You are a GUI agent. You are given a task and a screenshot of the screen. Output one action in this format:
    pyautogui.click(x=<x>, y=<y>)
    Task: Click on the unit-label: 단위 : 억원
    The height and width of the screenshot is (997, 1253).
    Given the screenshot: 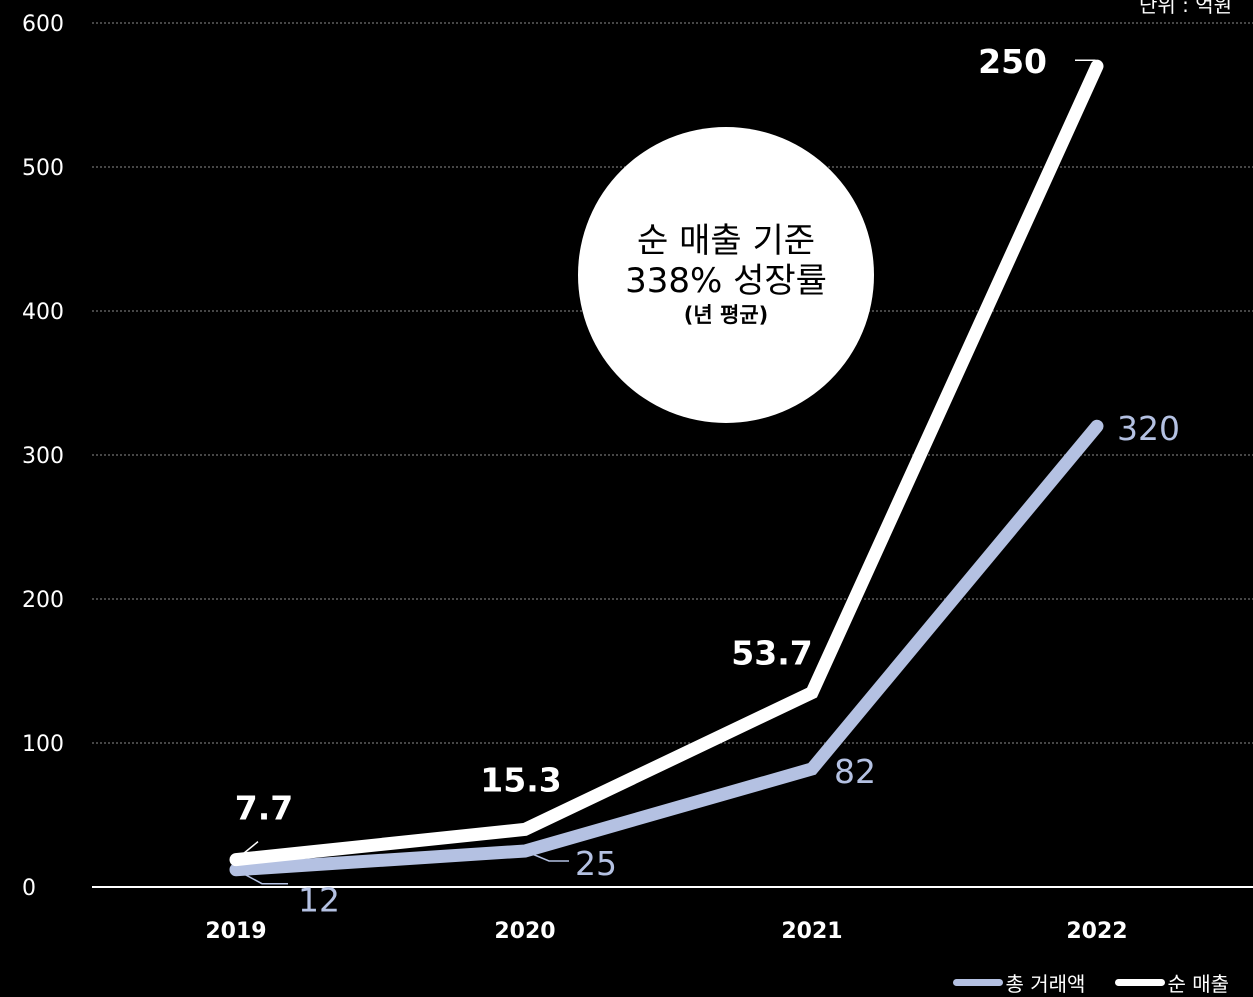 What is the action you would take?
    pyautogui.click(x=1185, y=8)
    